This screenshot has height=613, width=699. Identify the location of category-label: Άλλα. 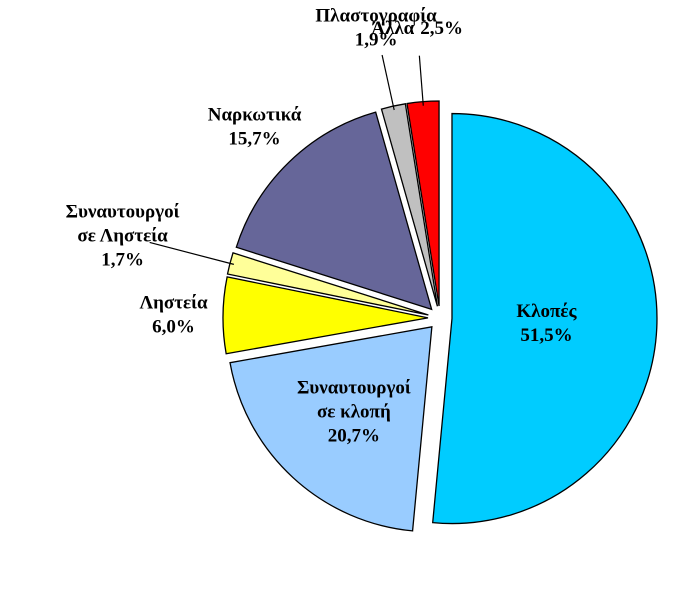
(392, 28).